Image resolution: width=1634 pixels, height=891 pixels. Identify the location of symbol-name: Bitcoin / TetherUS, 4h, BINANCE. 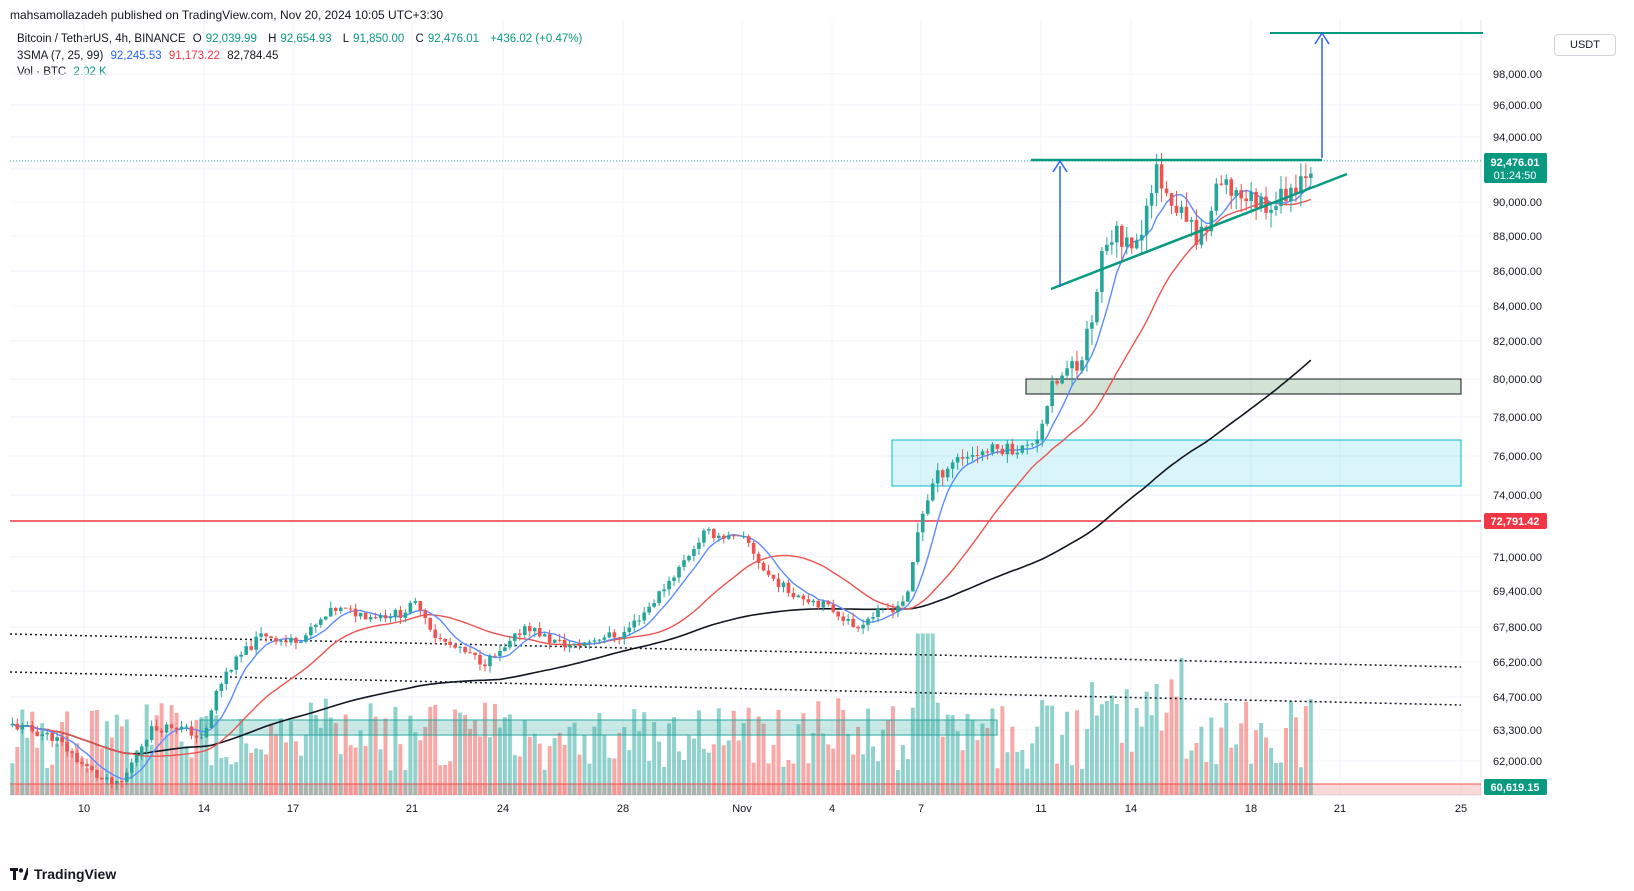
(101, 39).